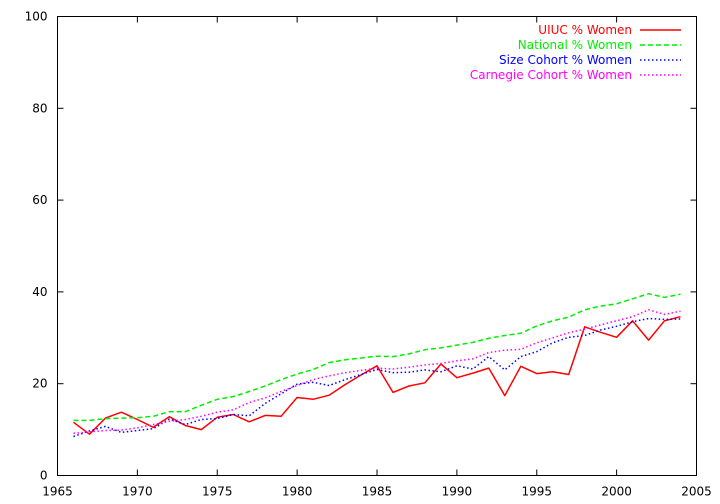 The height and width of the screenshot is (504, 720). What do you see at coordinates (616, 492) in the screenshot?
I see `x-tick-label: 2000` at bounding box center [616, 492].